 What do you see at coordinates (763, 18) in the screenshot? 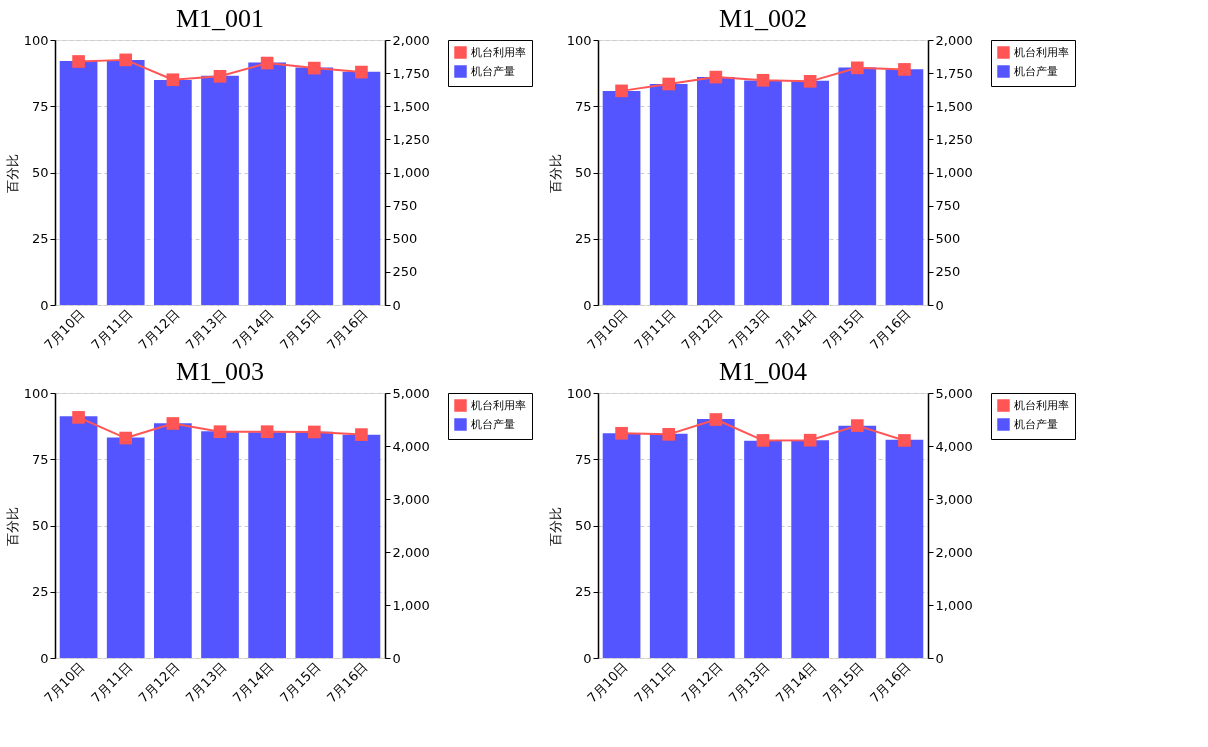
I see `chart-title: M1_002` at bounding box center [763, 18].